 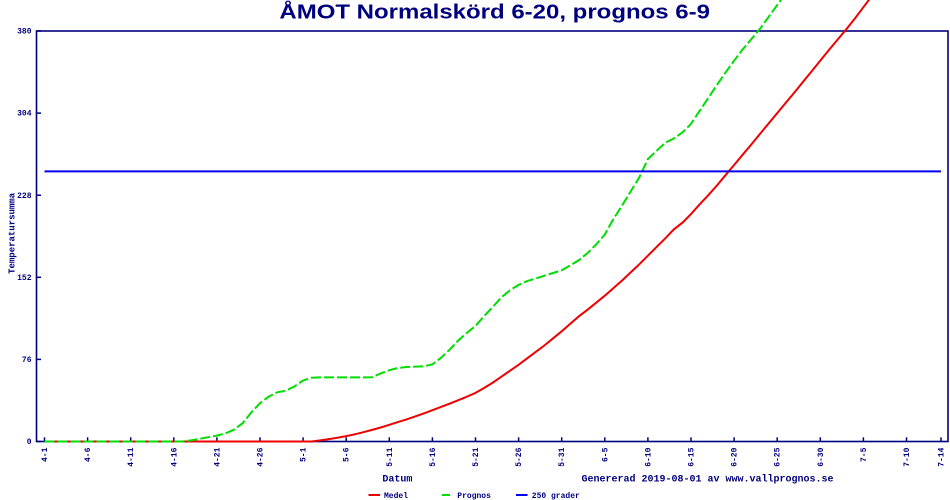 What do you see at coordinates (347, 454) in the screenshot?
I see `svg-text: 5-6` at bounding box center [347, 454].